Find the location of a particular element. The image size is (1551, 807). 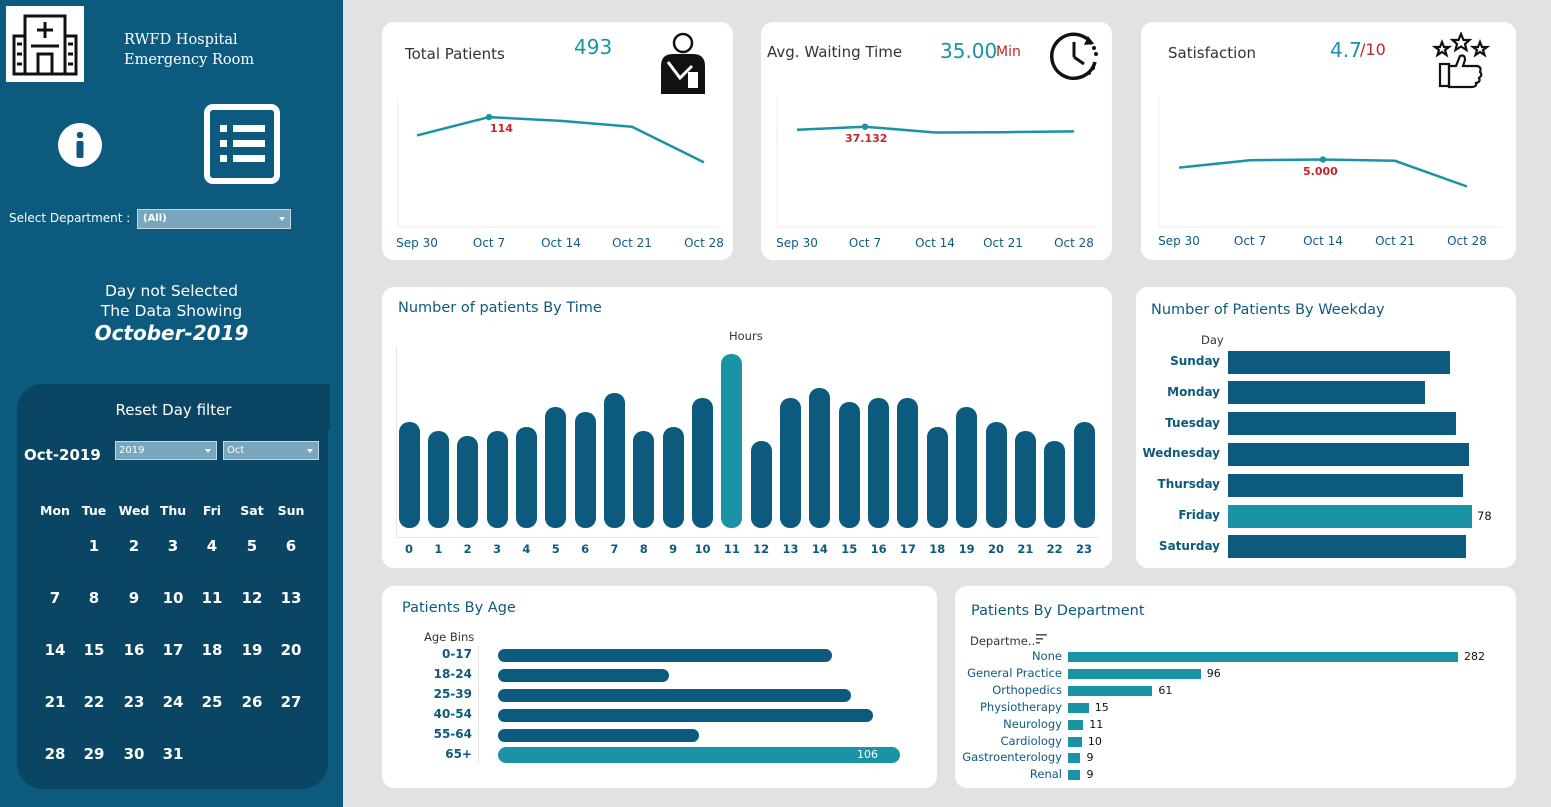

calendar-day: 14 is located at coordinates (55, 650).